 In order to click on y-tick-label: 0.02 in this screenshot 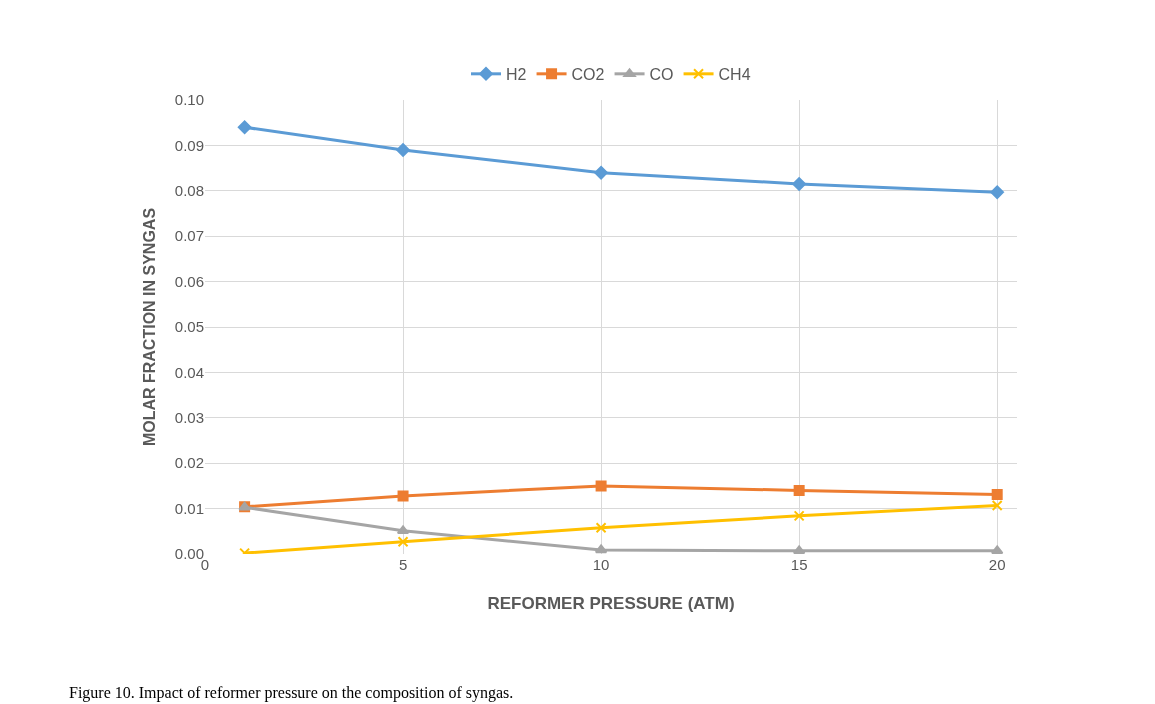, I will do `click(189, 463)`.